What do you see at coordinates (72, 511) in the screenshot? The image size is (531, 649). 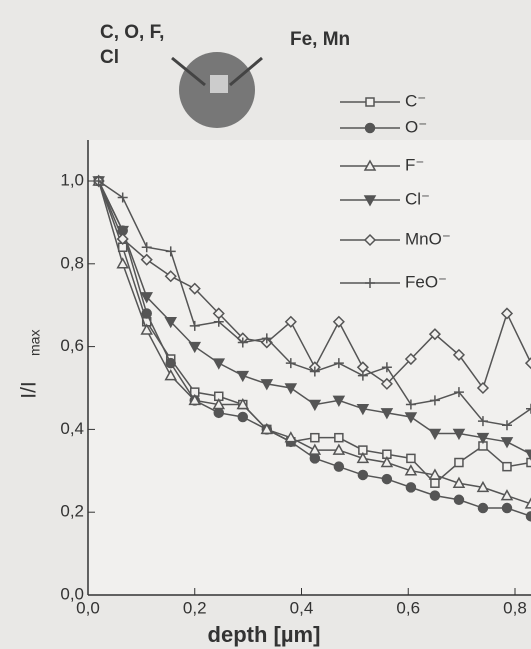 I see `y-tick-label: 0,2` at bounding box center [72, 511].